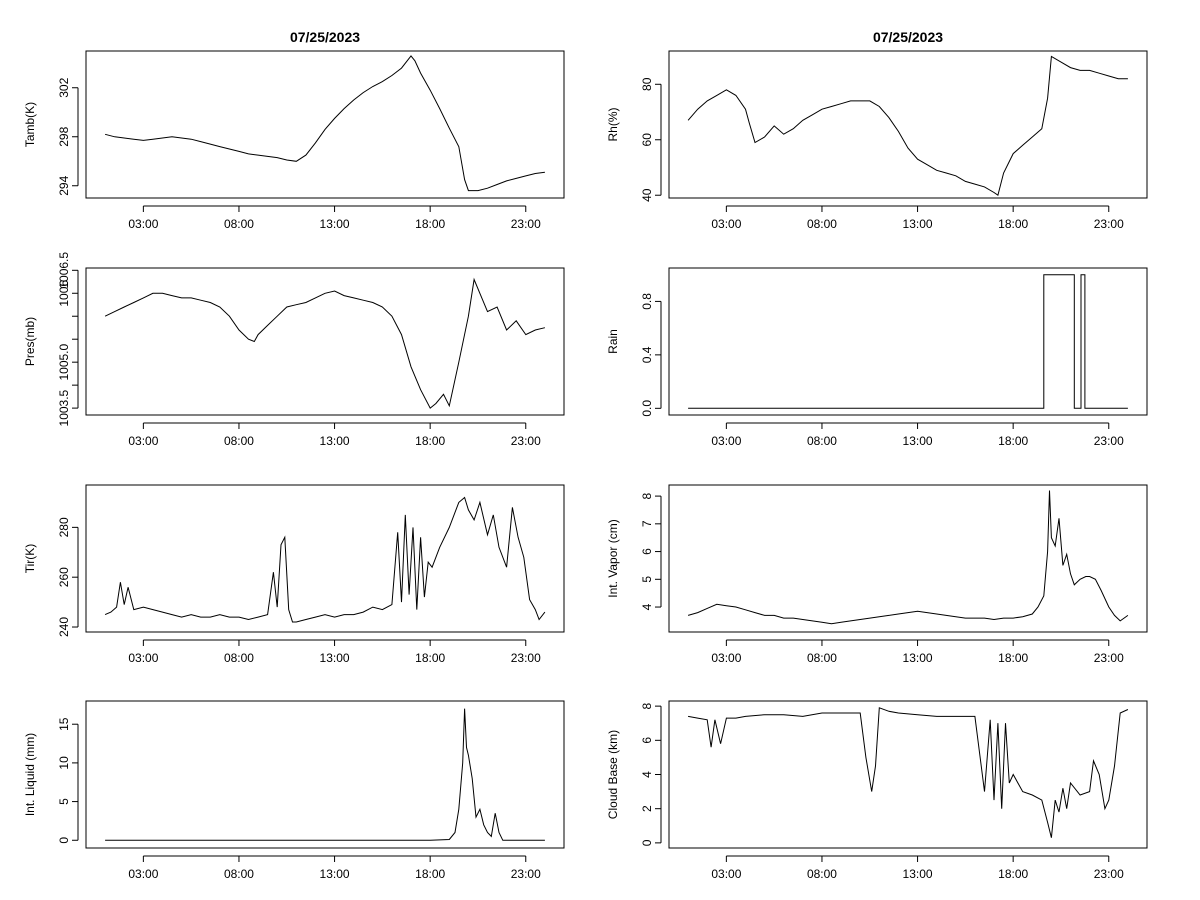 Image resolution: width=1200 pixels, height=900 pixels. Describe the element at coordinates (613, 774) in the screenshot. I see `y-axis-label: Cloud Base (km)` at that location.